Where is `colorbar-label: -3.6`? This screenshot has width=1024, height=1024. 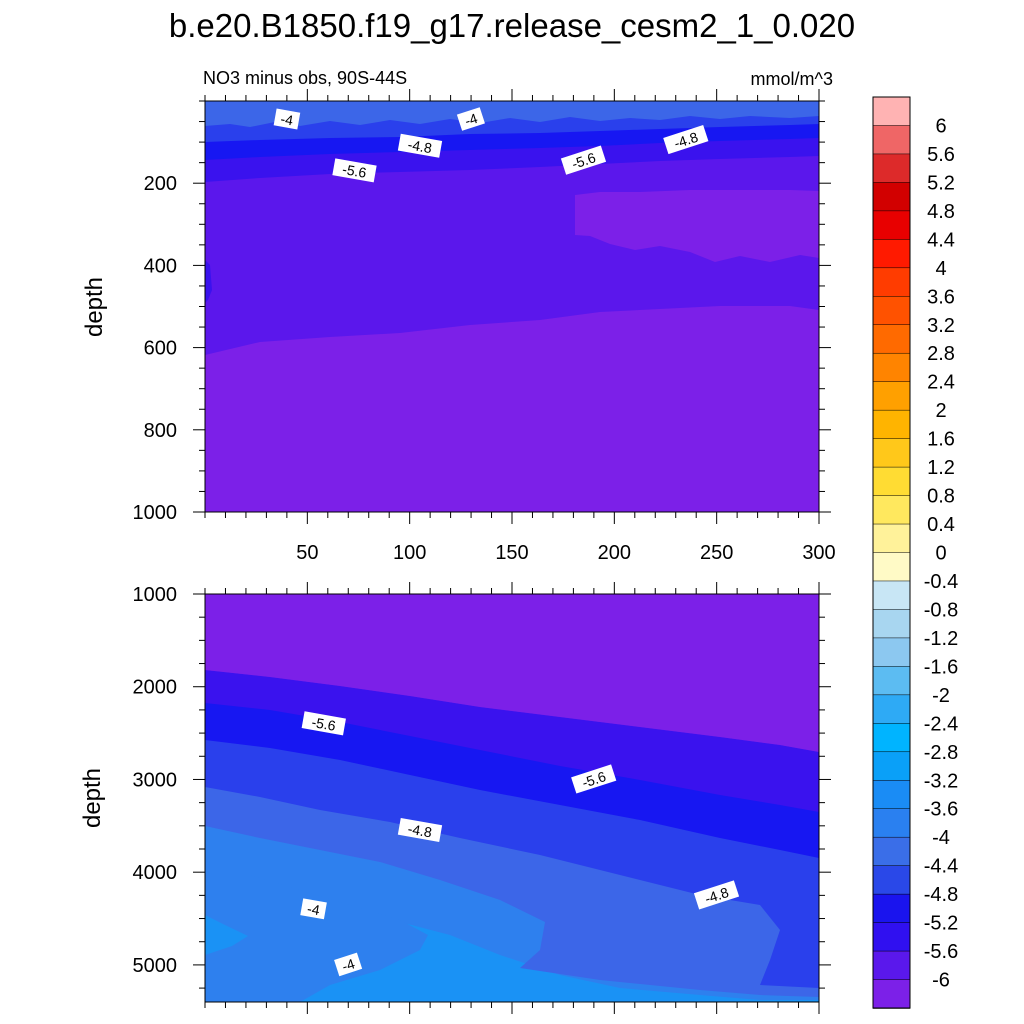 colorbar-label: -3.6 is located at coordinates (941, 810).